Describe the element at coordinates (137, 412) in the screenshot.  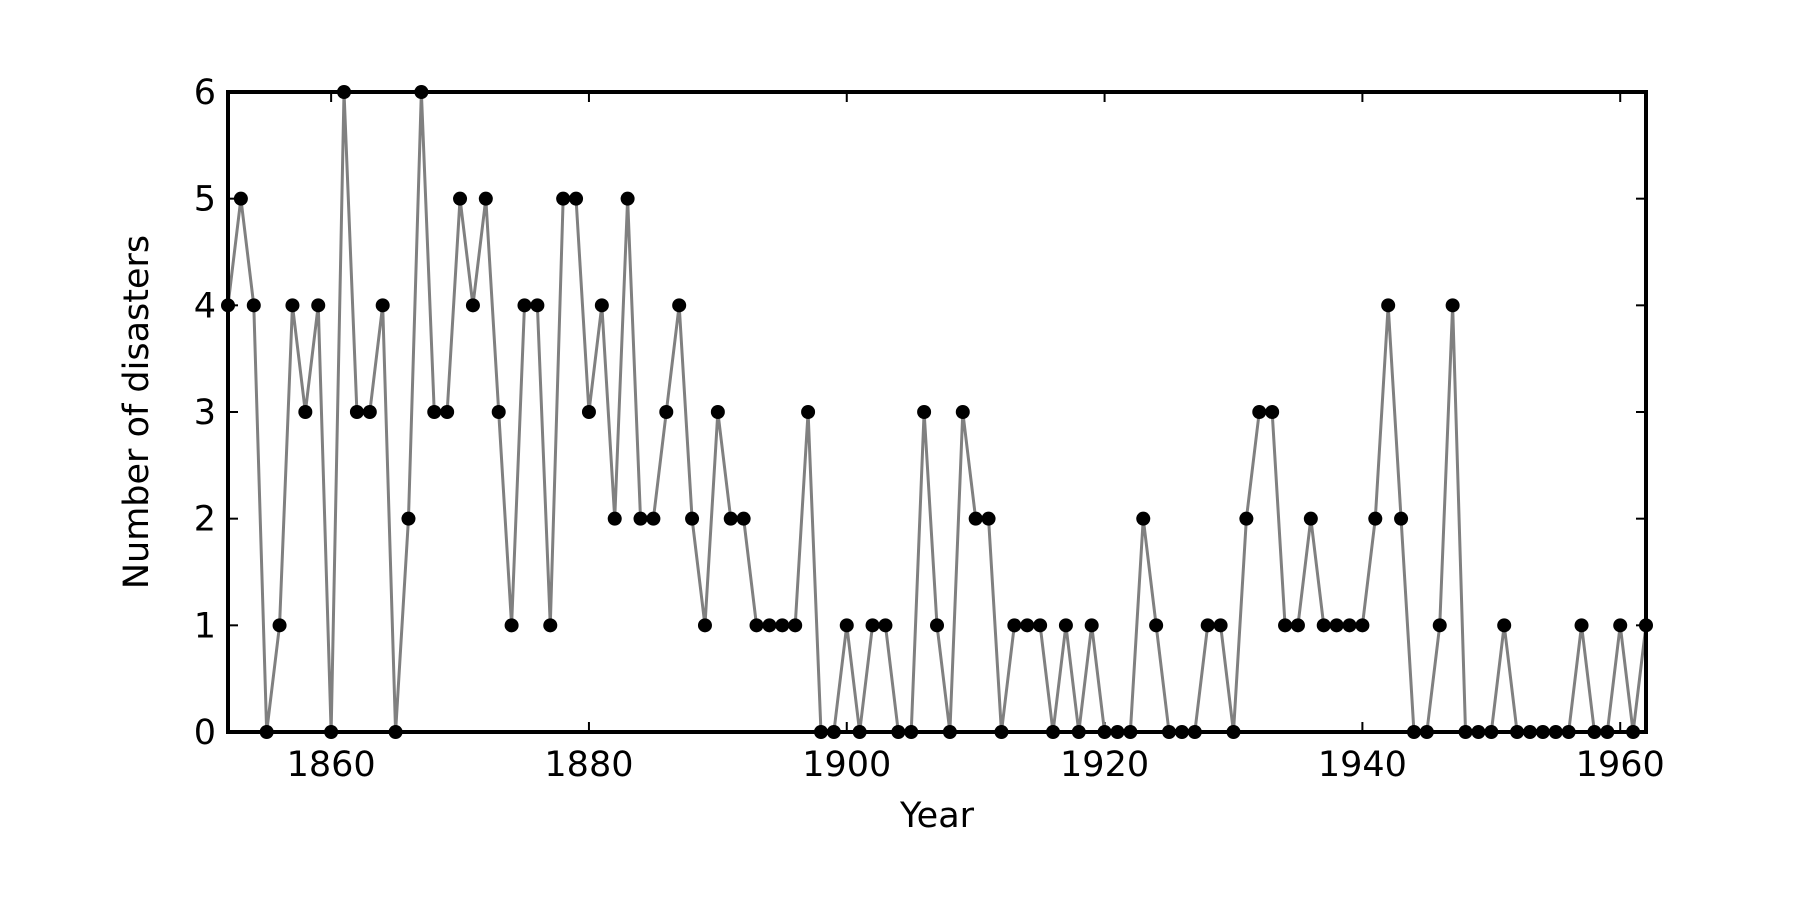
I see `y-axis-label: Number of disasters` at that location.